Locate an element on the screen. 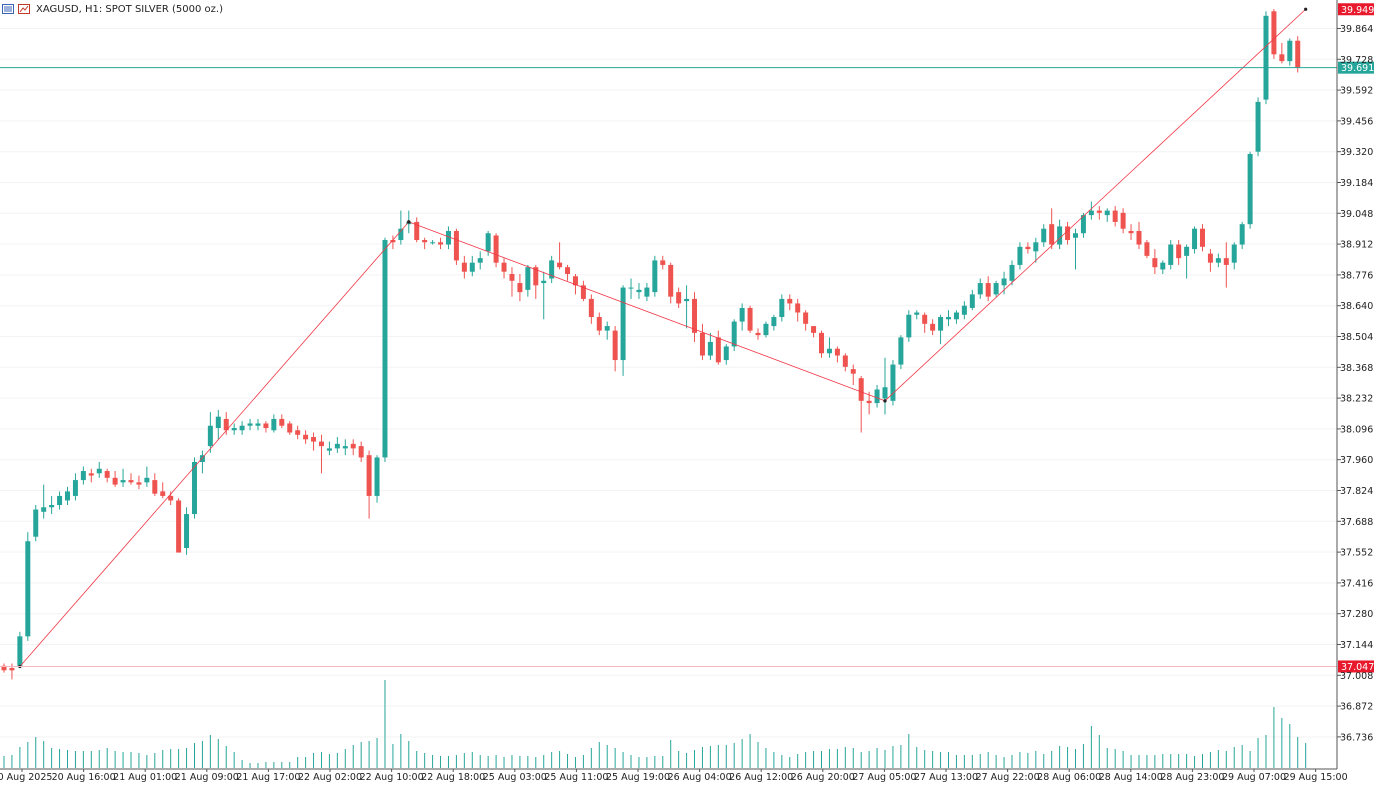 The height and width of the screenshot is (786, 1379). list-icon is located at coordinates (8, 9).